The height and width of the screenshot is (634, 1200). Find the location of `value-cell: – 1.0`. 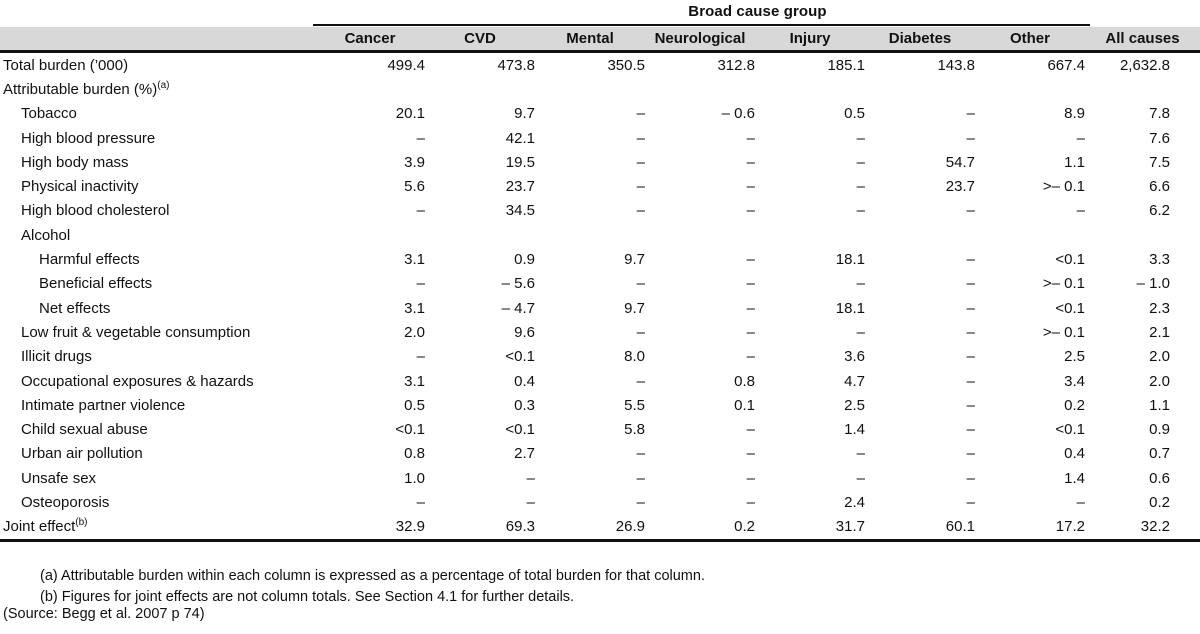

value-cell: – 1.0 is located at coordinates (1153, 284).